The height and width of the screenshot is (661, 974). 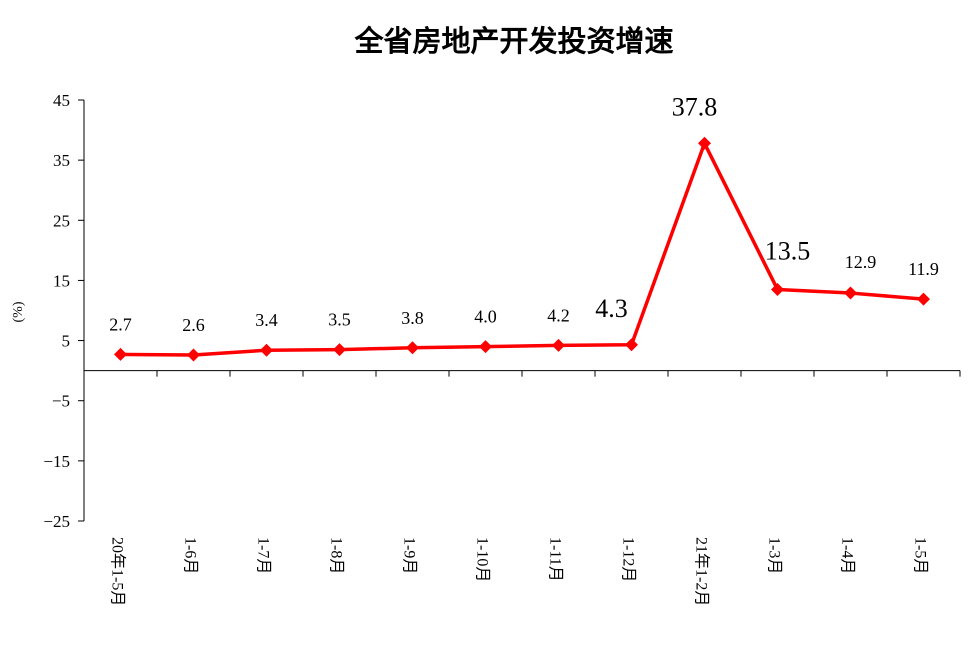 What do you see at coordinates (514, 41) in the screenshot?
I see `chart-title: 全省房地产开发投资增速` at bounding box center [514, 41].